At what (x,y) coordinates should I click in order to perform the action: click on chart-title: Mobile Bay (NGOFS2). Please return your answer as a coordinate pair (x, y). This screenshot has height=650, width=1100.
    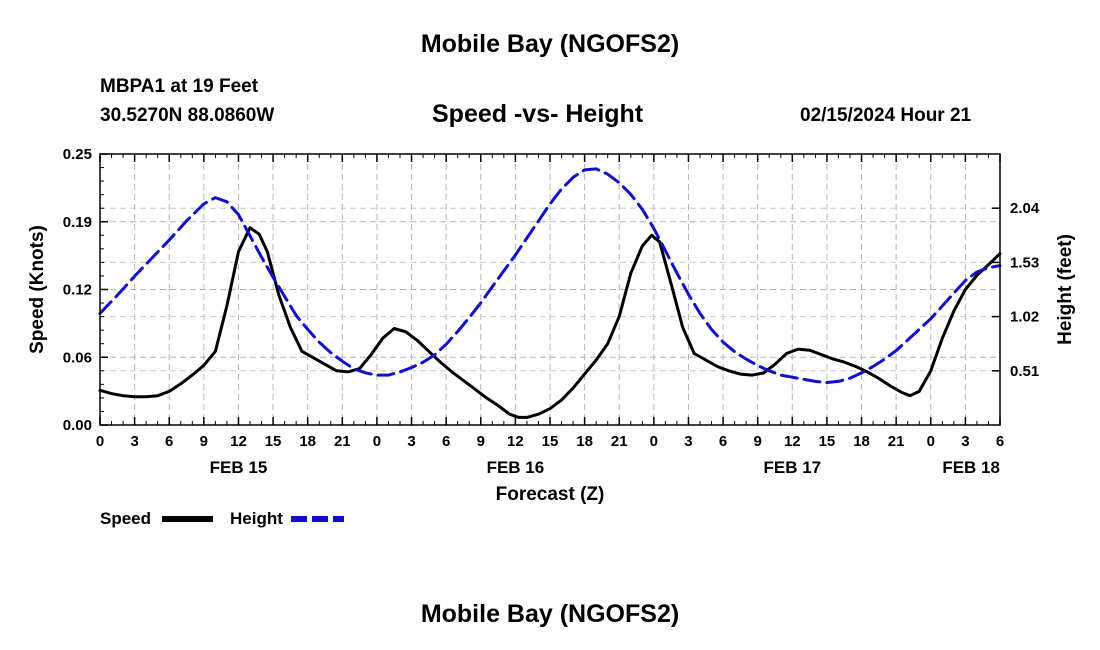
    Looking at the image, I should click on (550, 44).